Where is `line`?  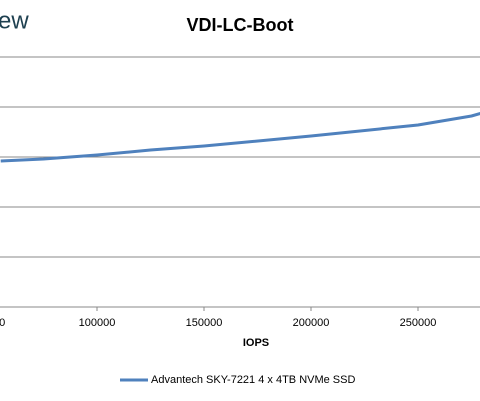 line is located at coordinates (240, 137).